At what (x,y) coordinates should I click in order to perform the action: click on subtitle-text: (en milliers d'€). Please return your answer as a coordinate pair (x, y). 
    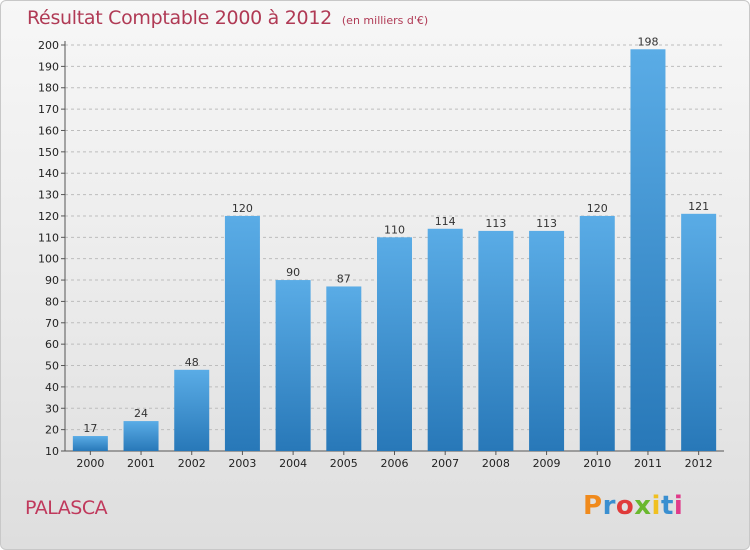
    Looking at the image, I should click on (385, 20).